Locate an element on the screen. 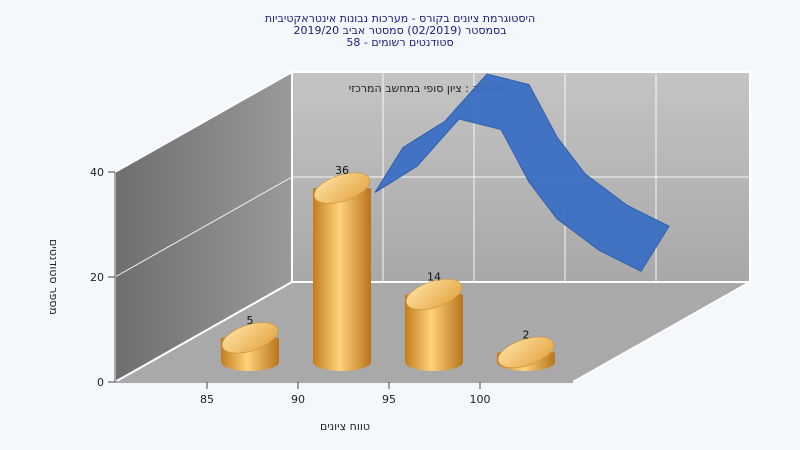  chart-title-line-2: בסמסטר (02/2019) סמסטר אביב 2019/20 is located at coordinates (400, 30).